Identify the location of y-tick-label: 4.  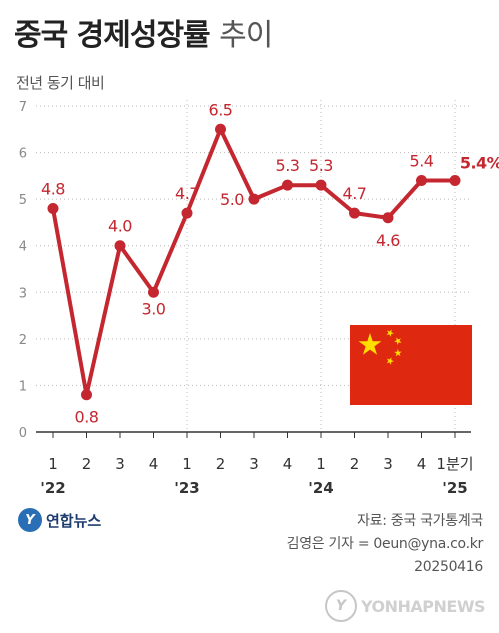
(23, 247).